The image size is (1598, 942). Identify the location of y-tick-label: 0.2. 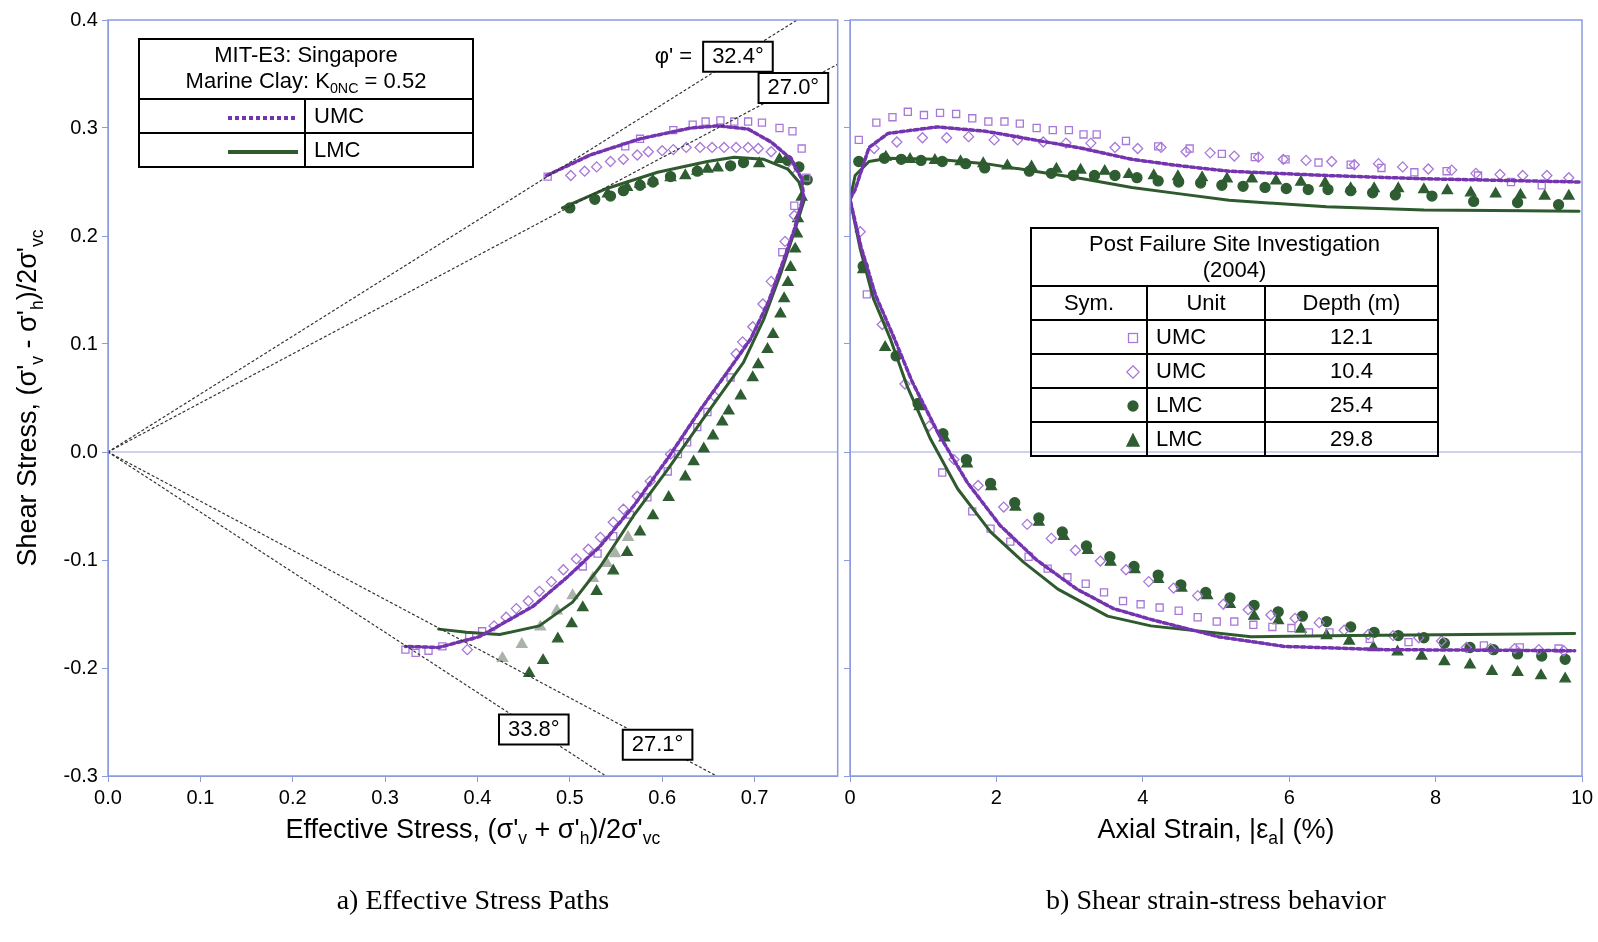
(84, 234).